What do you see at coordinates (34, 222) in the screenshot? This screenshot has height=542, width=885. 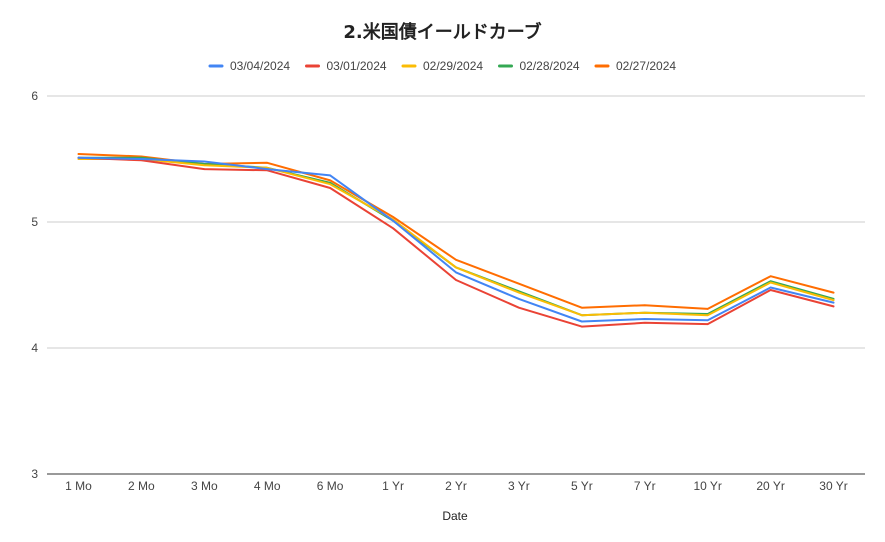 I see `y-tick-label: 5` at bounding box center [34, 222].